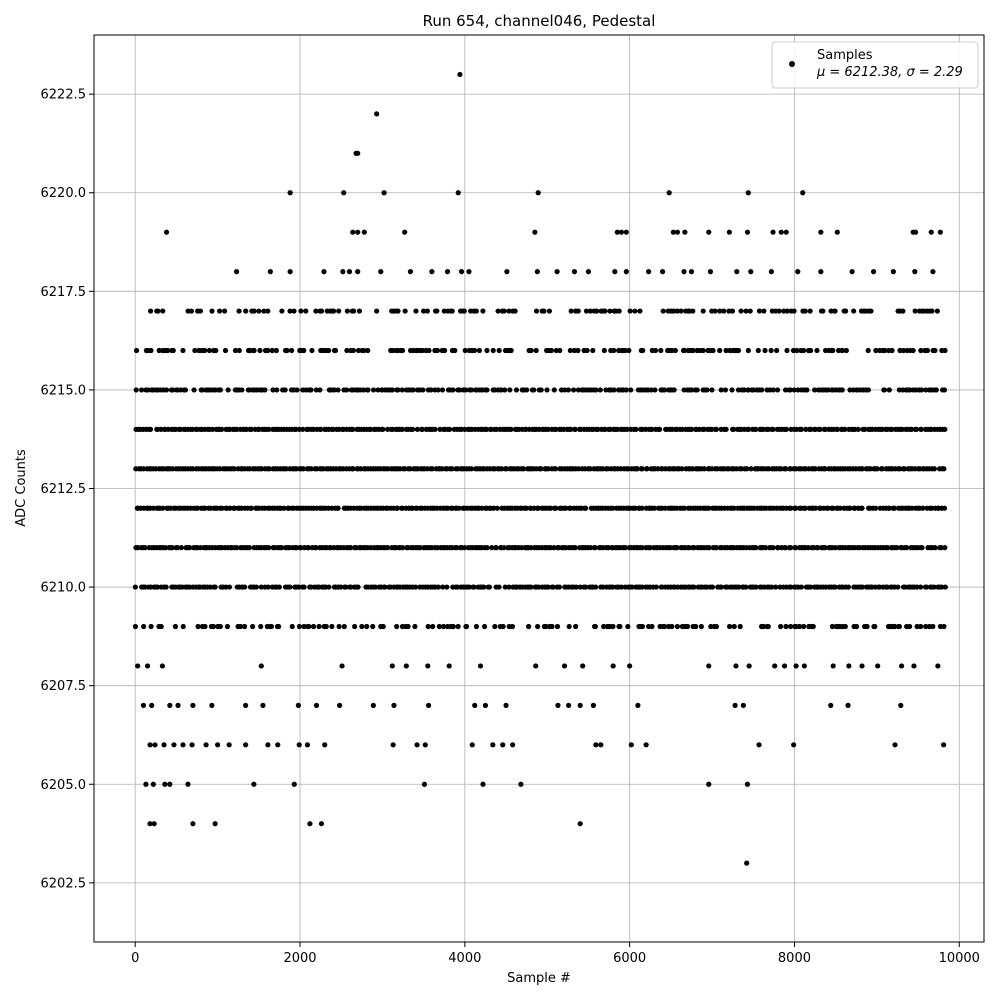 Image resolution: width=1000 pixels, height=1000 pixels. Describe the element at coordinates (64, 883) in the screenshot. I see `y-tick-label: 6202.5` at that location.